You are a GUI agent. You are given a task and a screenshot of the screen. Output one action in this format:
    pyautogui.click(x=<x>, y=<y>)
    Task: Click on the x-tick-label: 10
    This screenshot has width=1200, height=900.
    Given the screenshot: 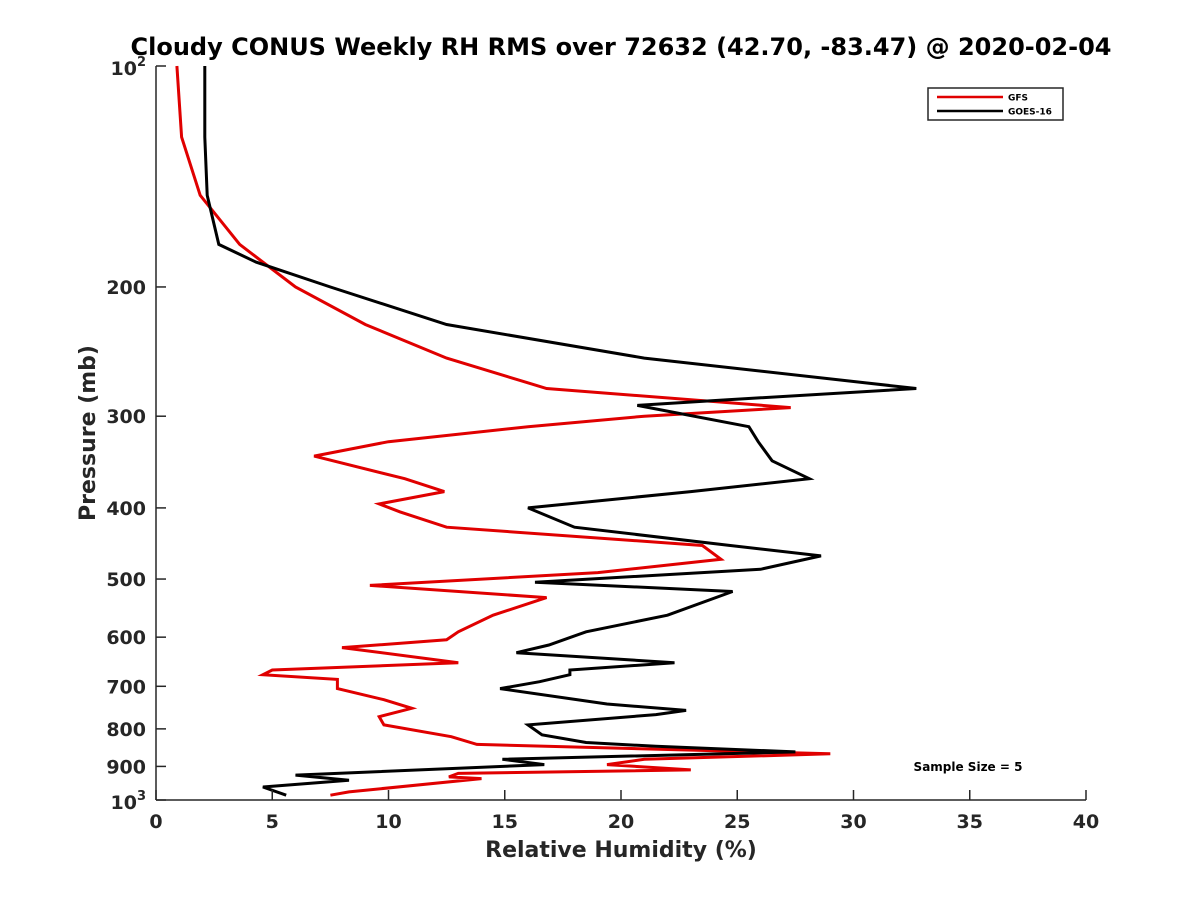 What is the action you would take?
    pyautogui.click(x=388, y=822)
    